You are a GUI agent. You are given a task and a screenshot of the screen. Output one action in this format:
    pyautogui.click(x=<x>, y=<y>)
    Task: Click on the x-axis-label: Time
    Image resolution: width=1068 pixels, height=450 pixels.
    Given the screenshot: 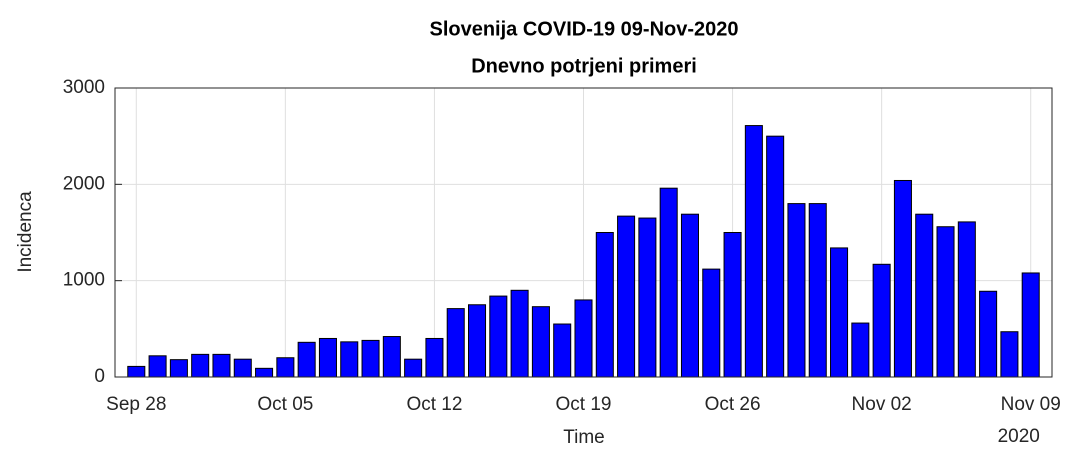 What is the action you would take?
    pyautogui.click(x=584, y=437)
    